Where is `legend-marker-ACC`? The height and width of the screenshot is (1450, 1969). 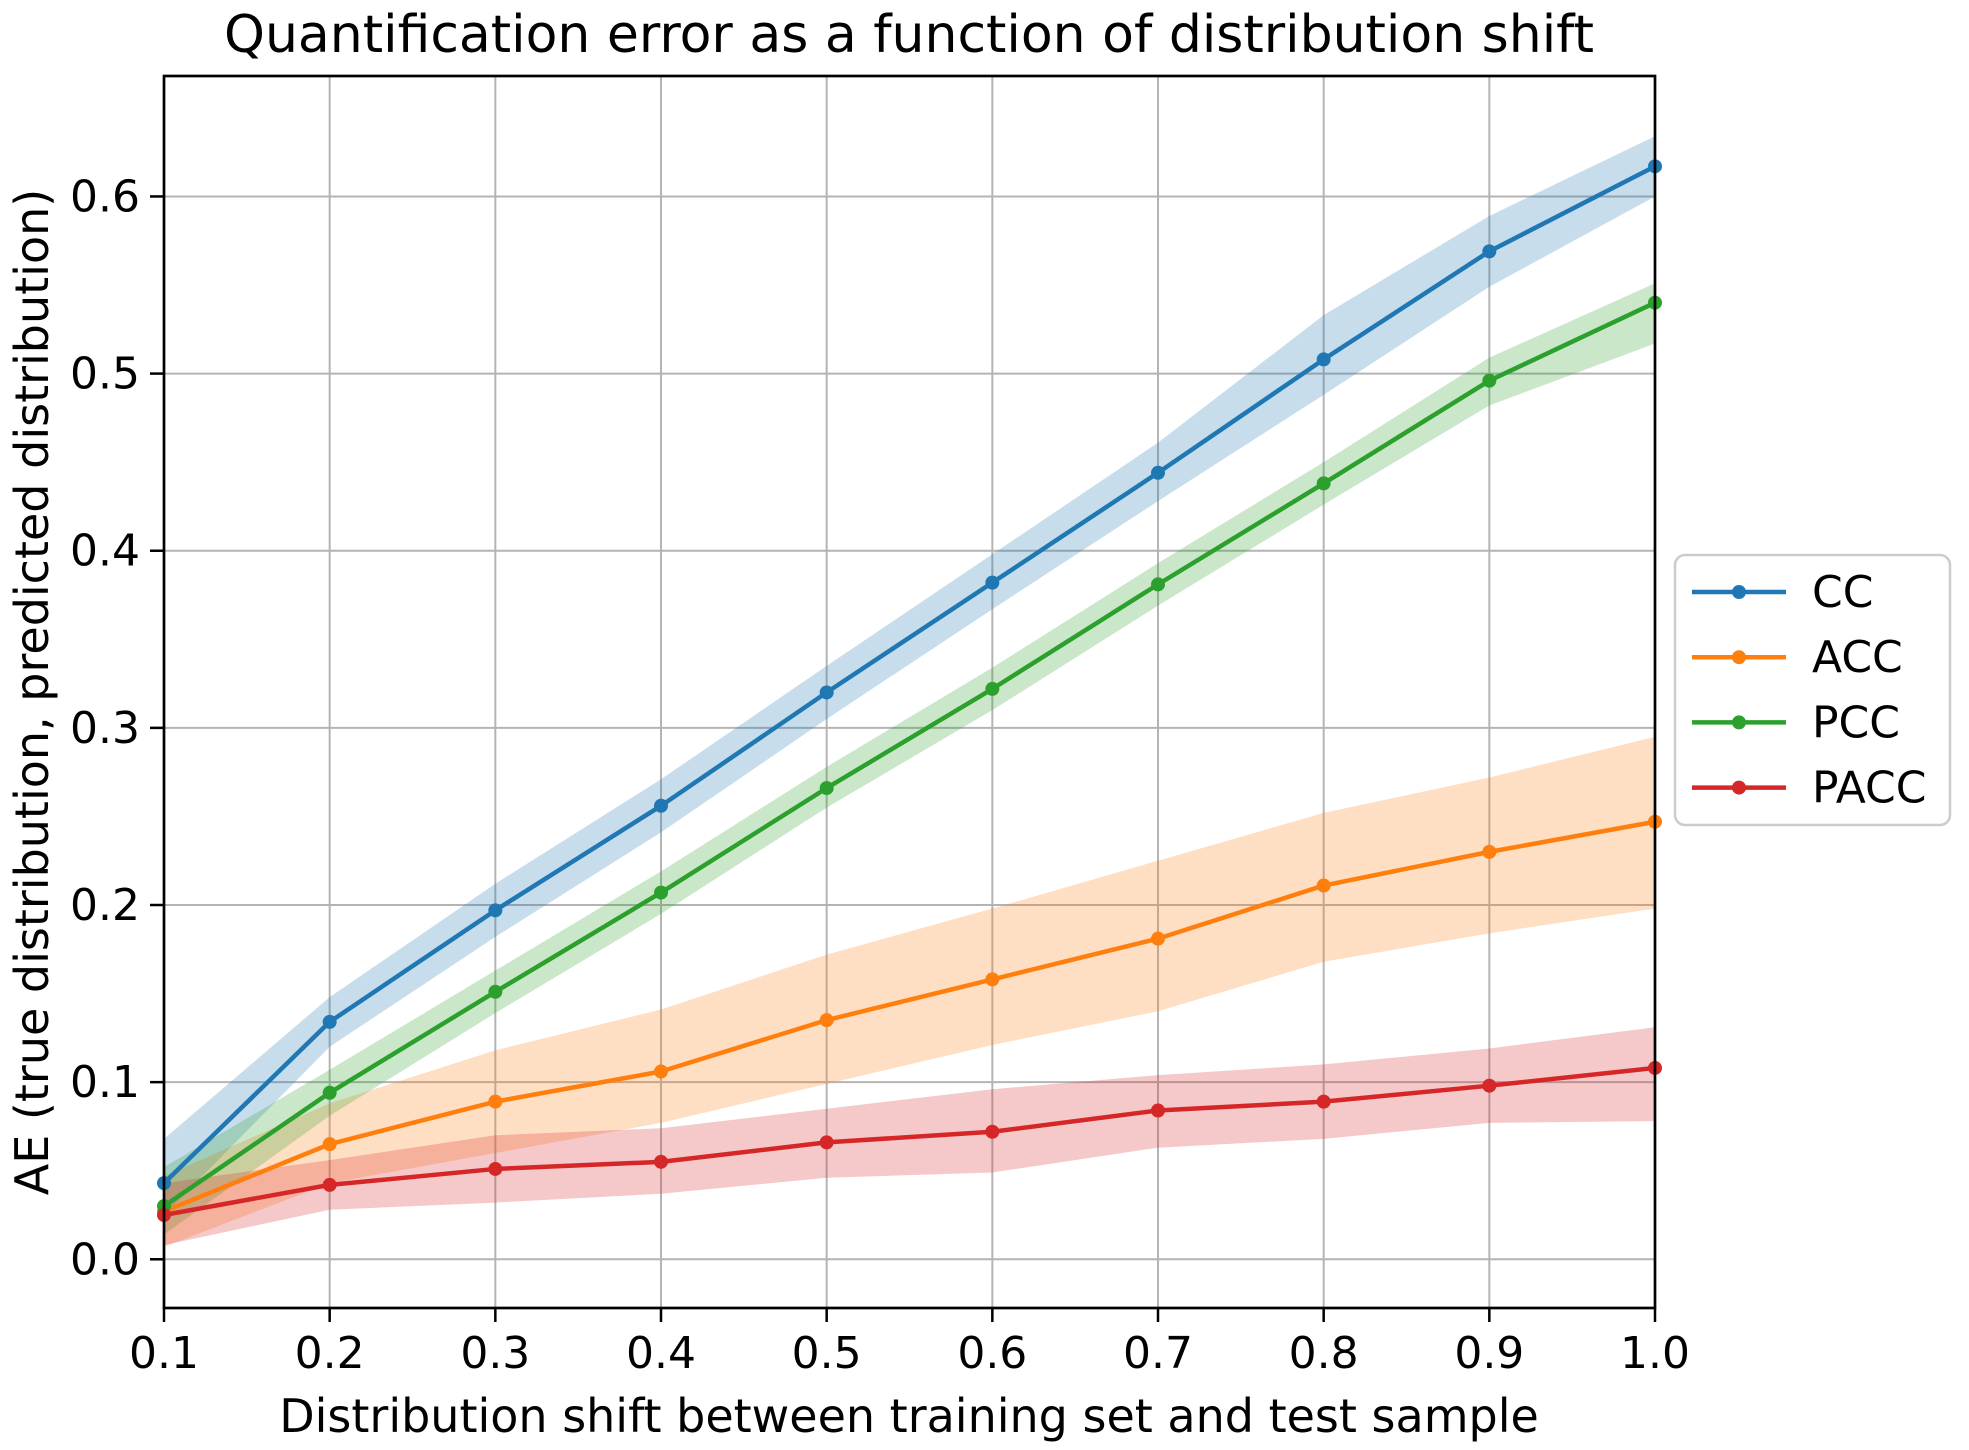
legend-marker-ACC is located at coordinates (1739, 657).